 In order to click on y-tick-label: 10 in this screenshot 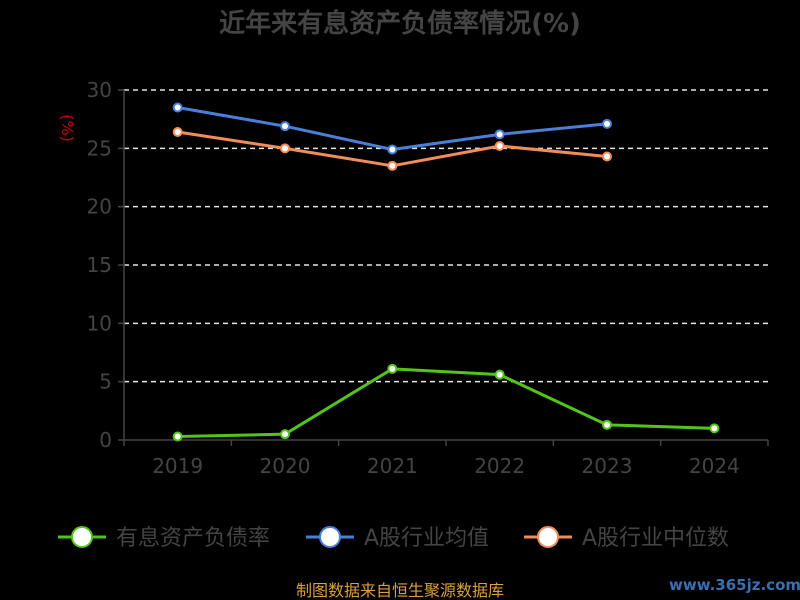, I will do `click(99, 323)`.